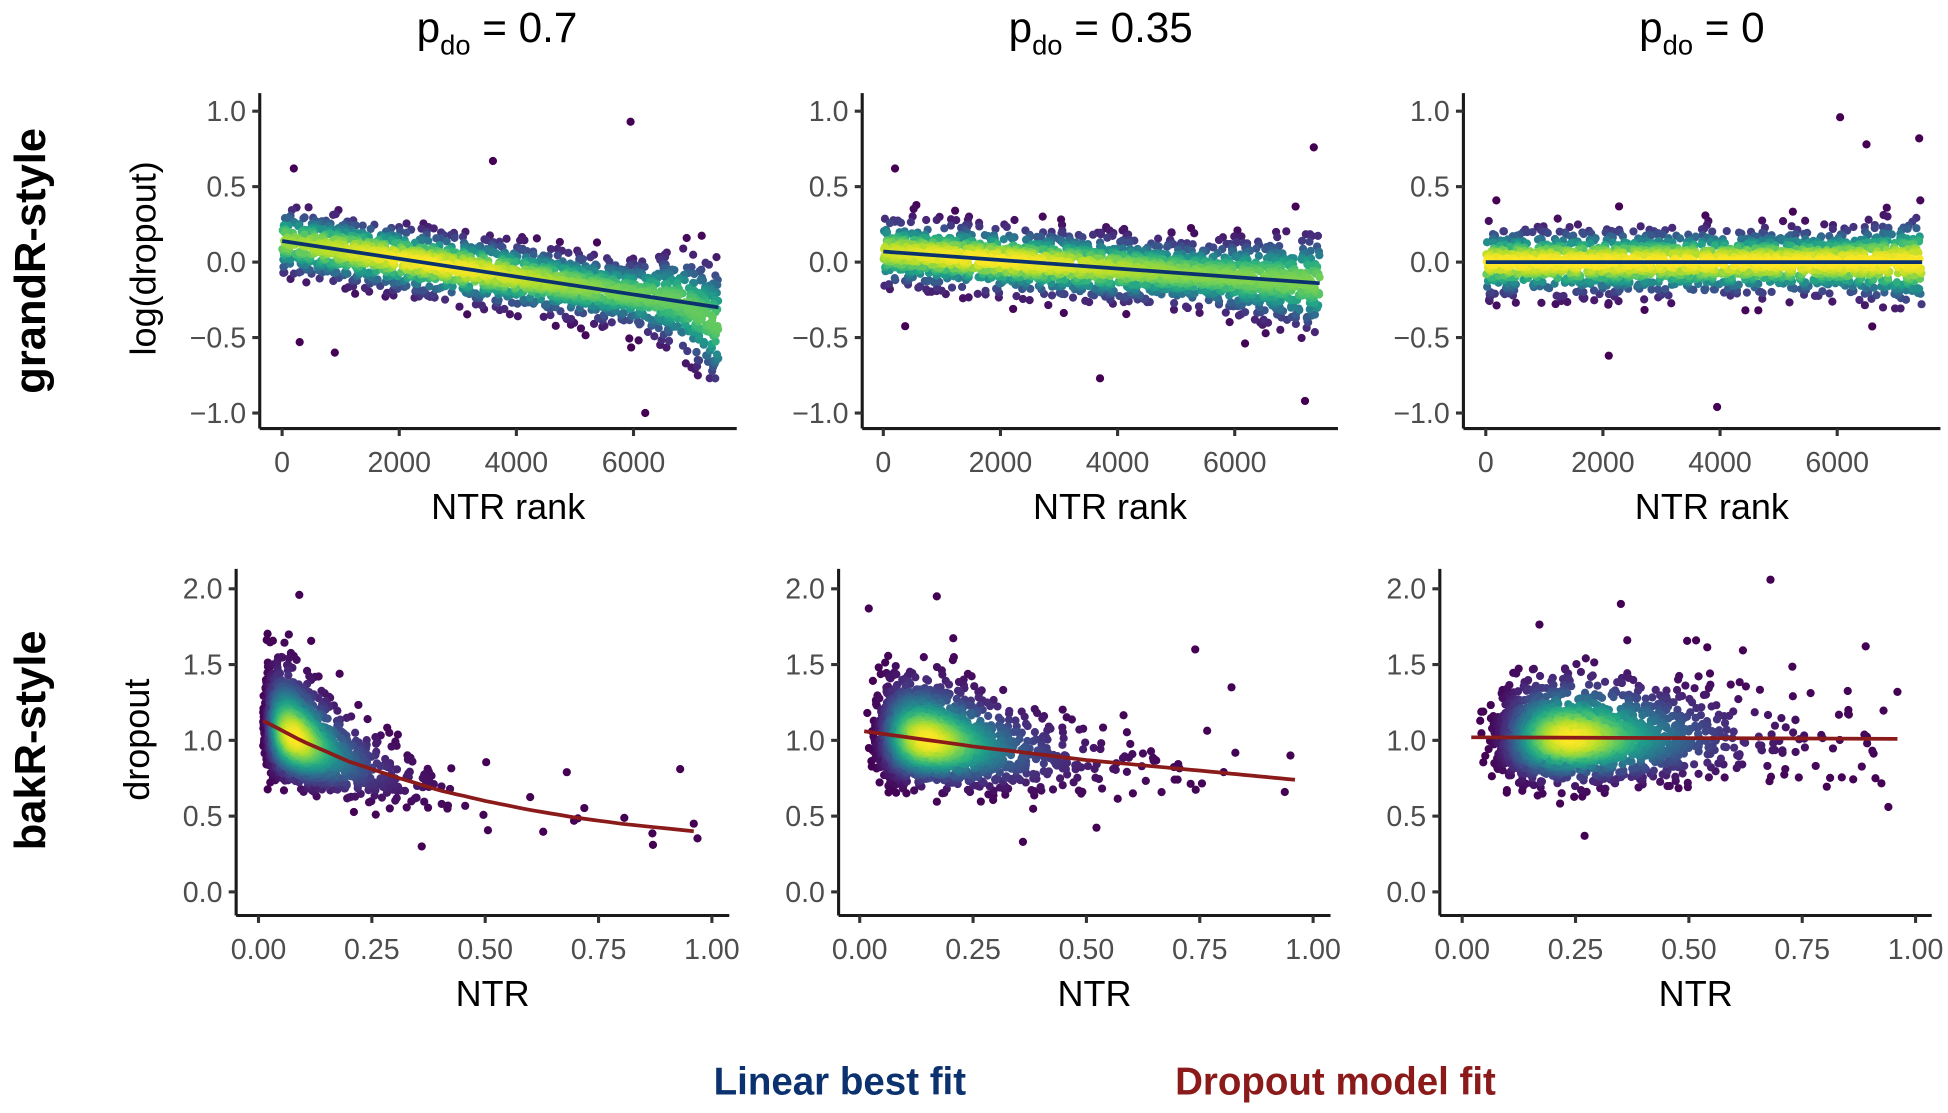 This screenshot has height=1113, width=1948. I want to click on y-tick-label: 0.0, so click(829, 263).